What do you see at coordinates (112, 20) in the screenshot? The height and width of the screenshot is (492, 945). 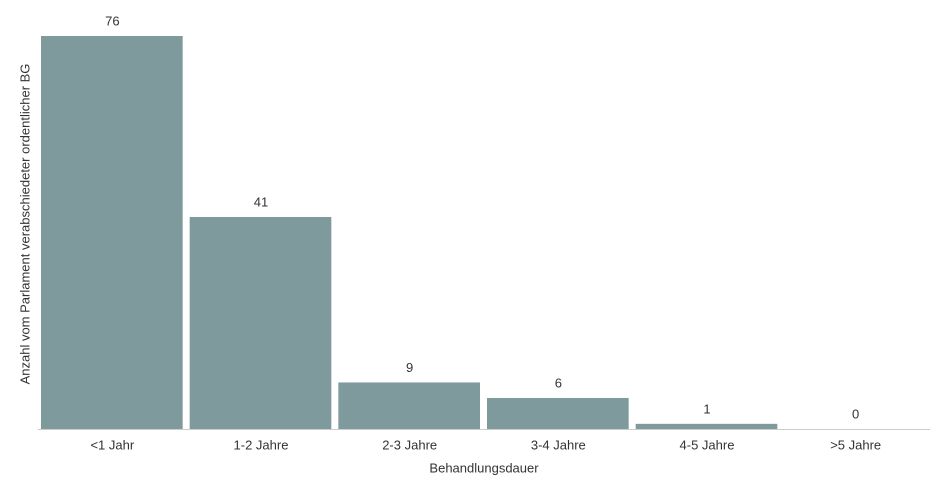 I see `value-label: 76` at bounding box center [112, 20].